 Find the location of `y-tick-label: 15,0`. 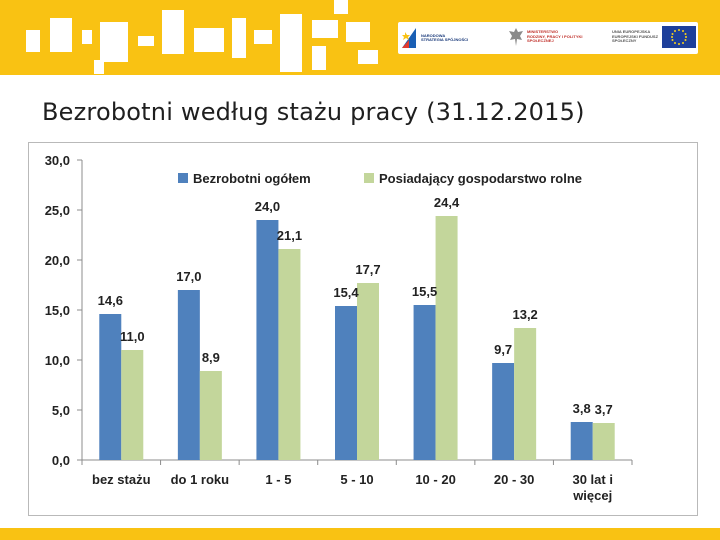

y-tick-label: 15,0 is located at coordinates (57, 310).